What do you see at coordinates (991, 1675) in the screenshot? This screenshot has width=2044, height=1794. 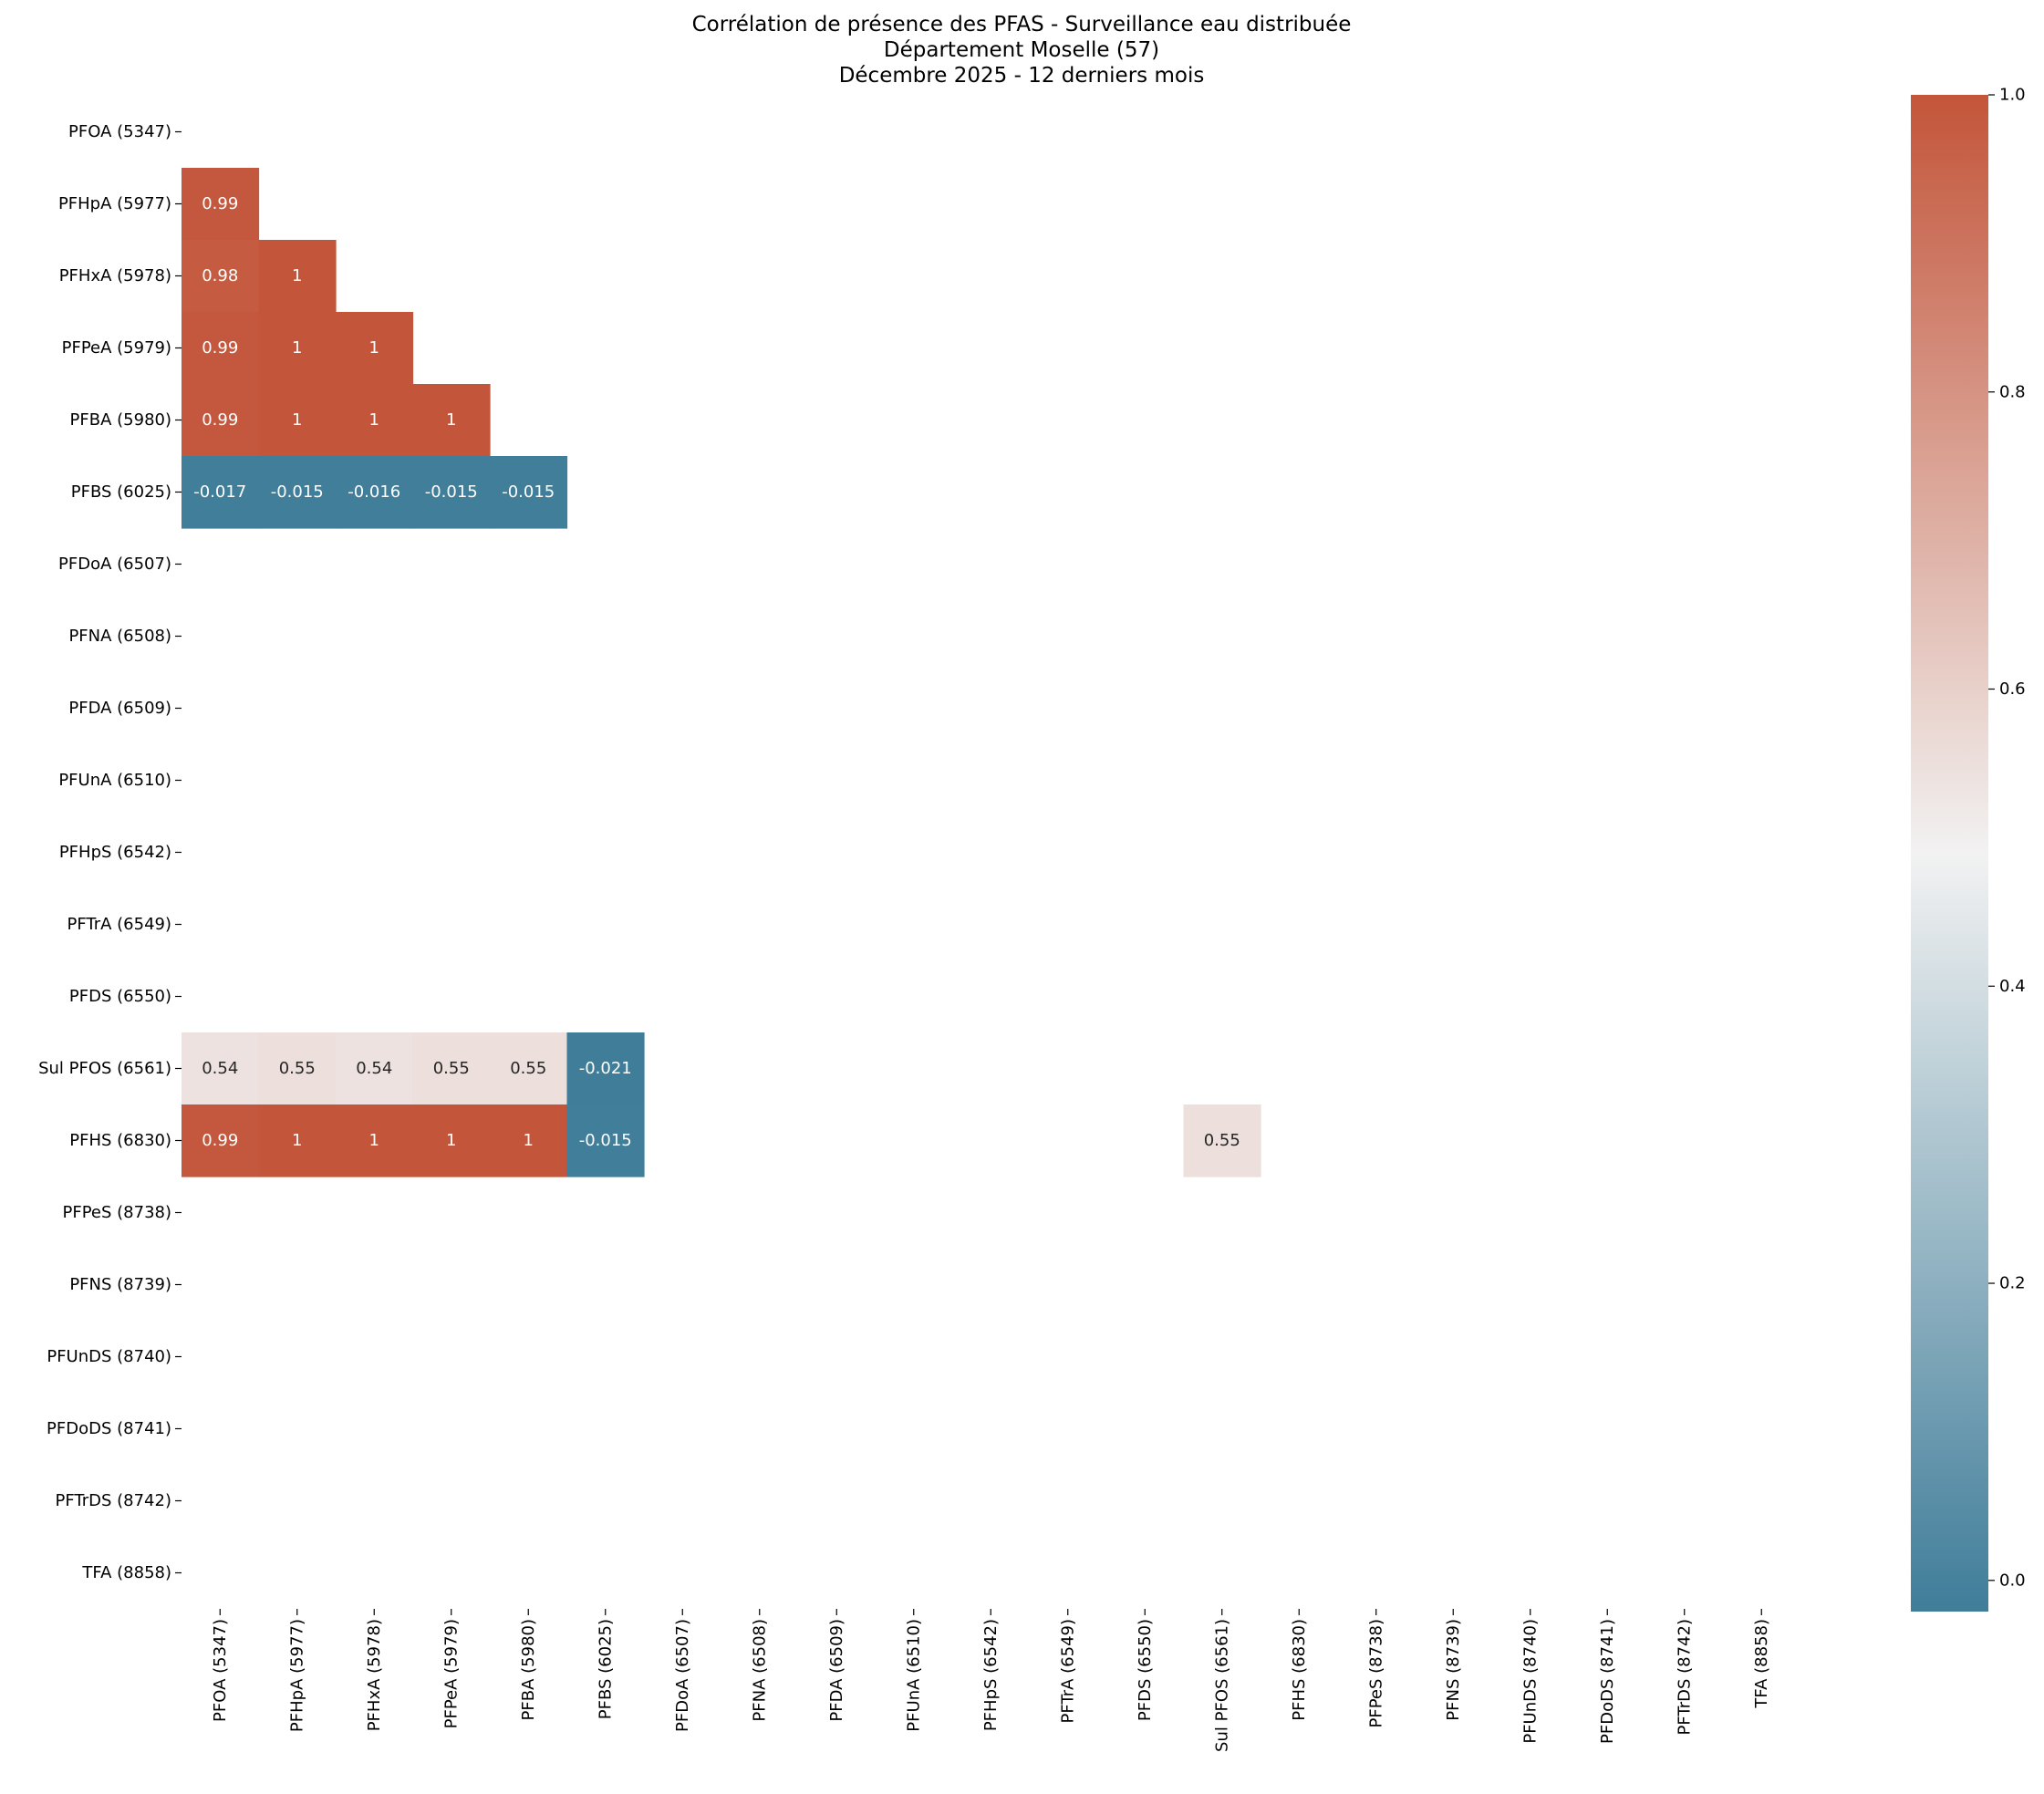 I see `x-tick-label: PFHpS (6542)` at bounding box center [991, 1675].